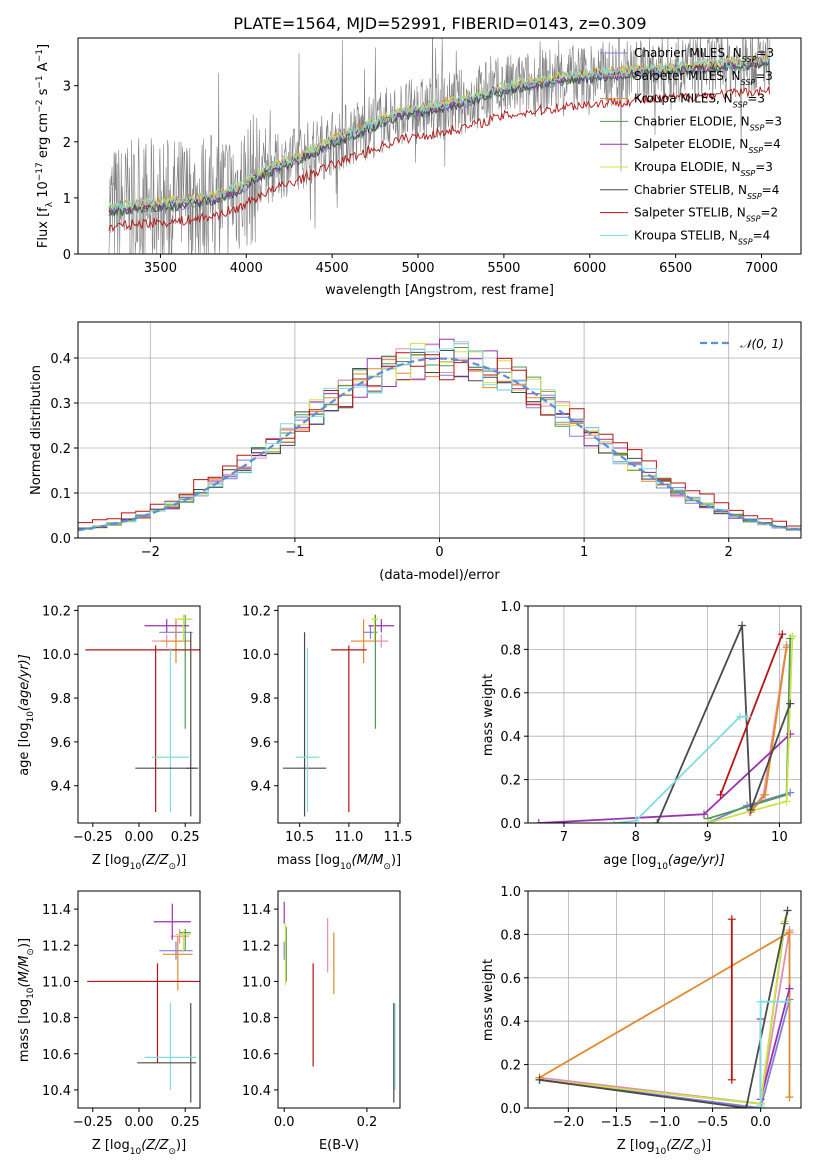 The image size is (819, 1170). Describe the element at coordinates (643, 722) in the screenshot. I see `ticks: 7 8 9 10 0.0 0.2 0.4 0.6 0.8 1.0` at that location.